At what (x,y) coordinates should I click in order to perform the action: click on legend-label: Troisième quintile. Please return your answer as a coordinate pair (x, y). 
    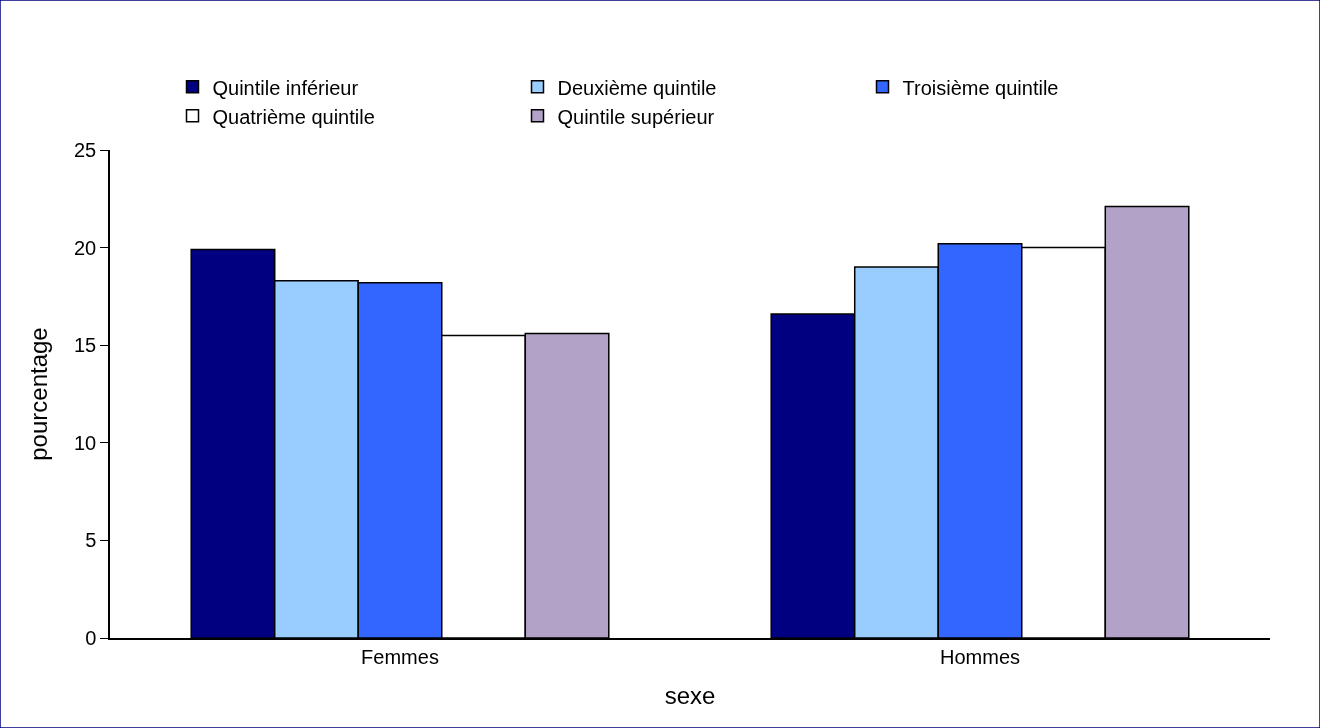
    Looking at the image, I should click on (980, 87).